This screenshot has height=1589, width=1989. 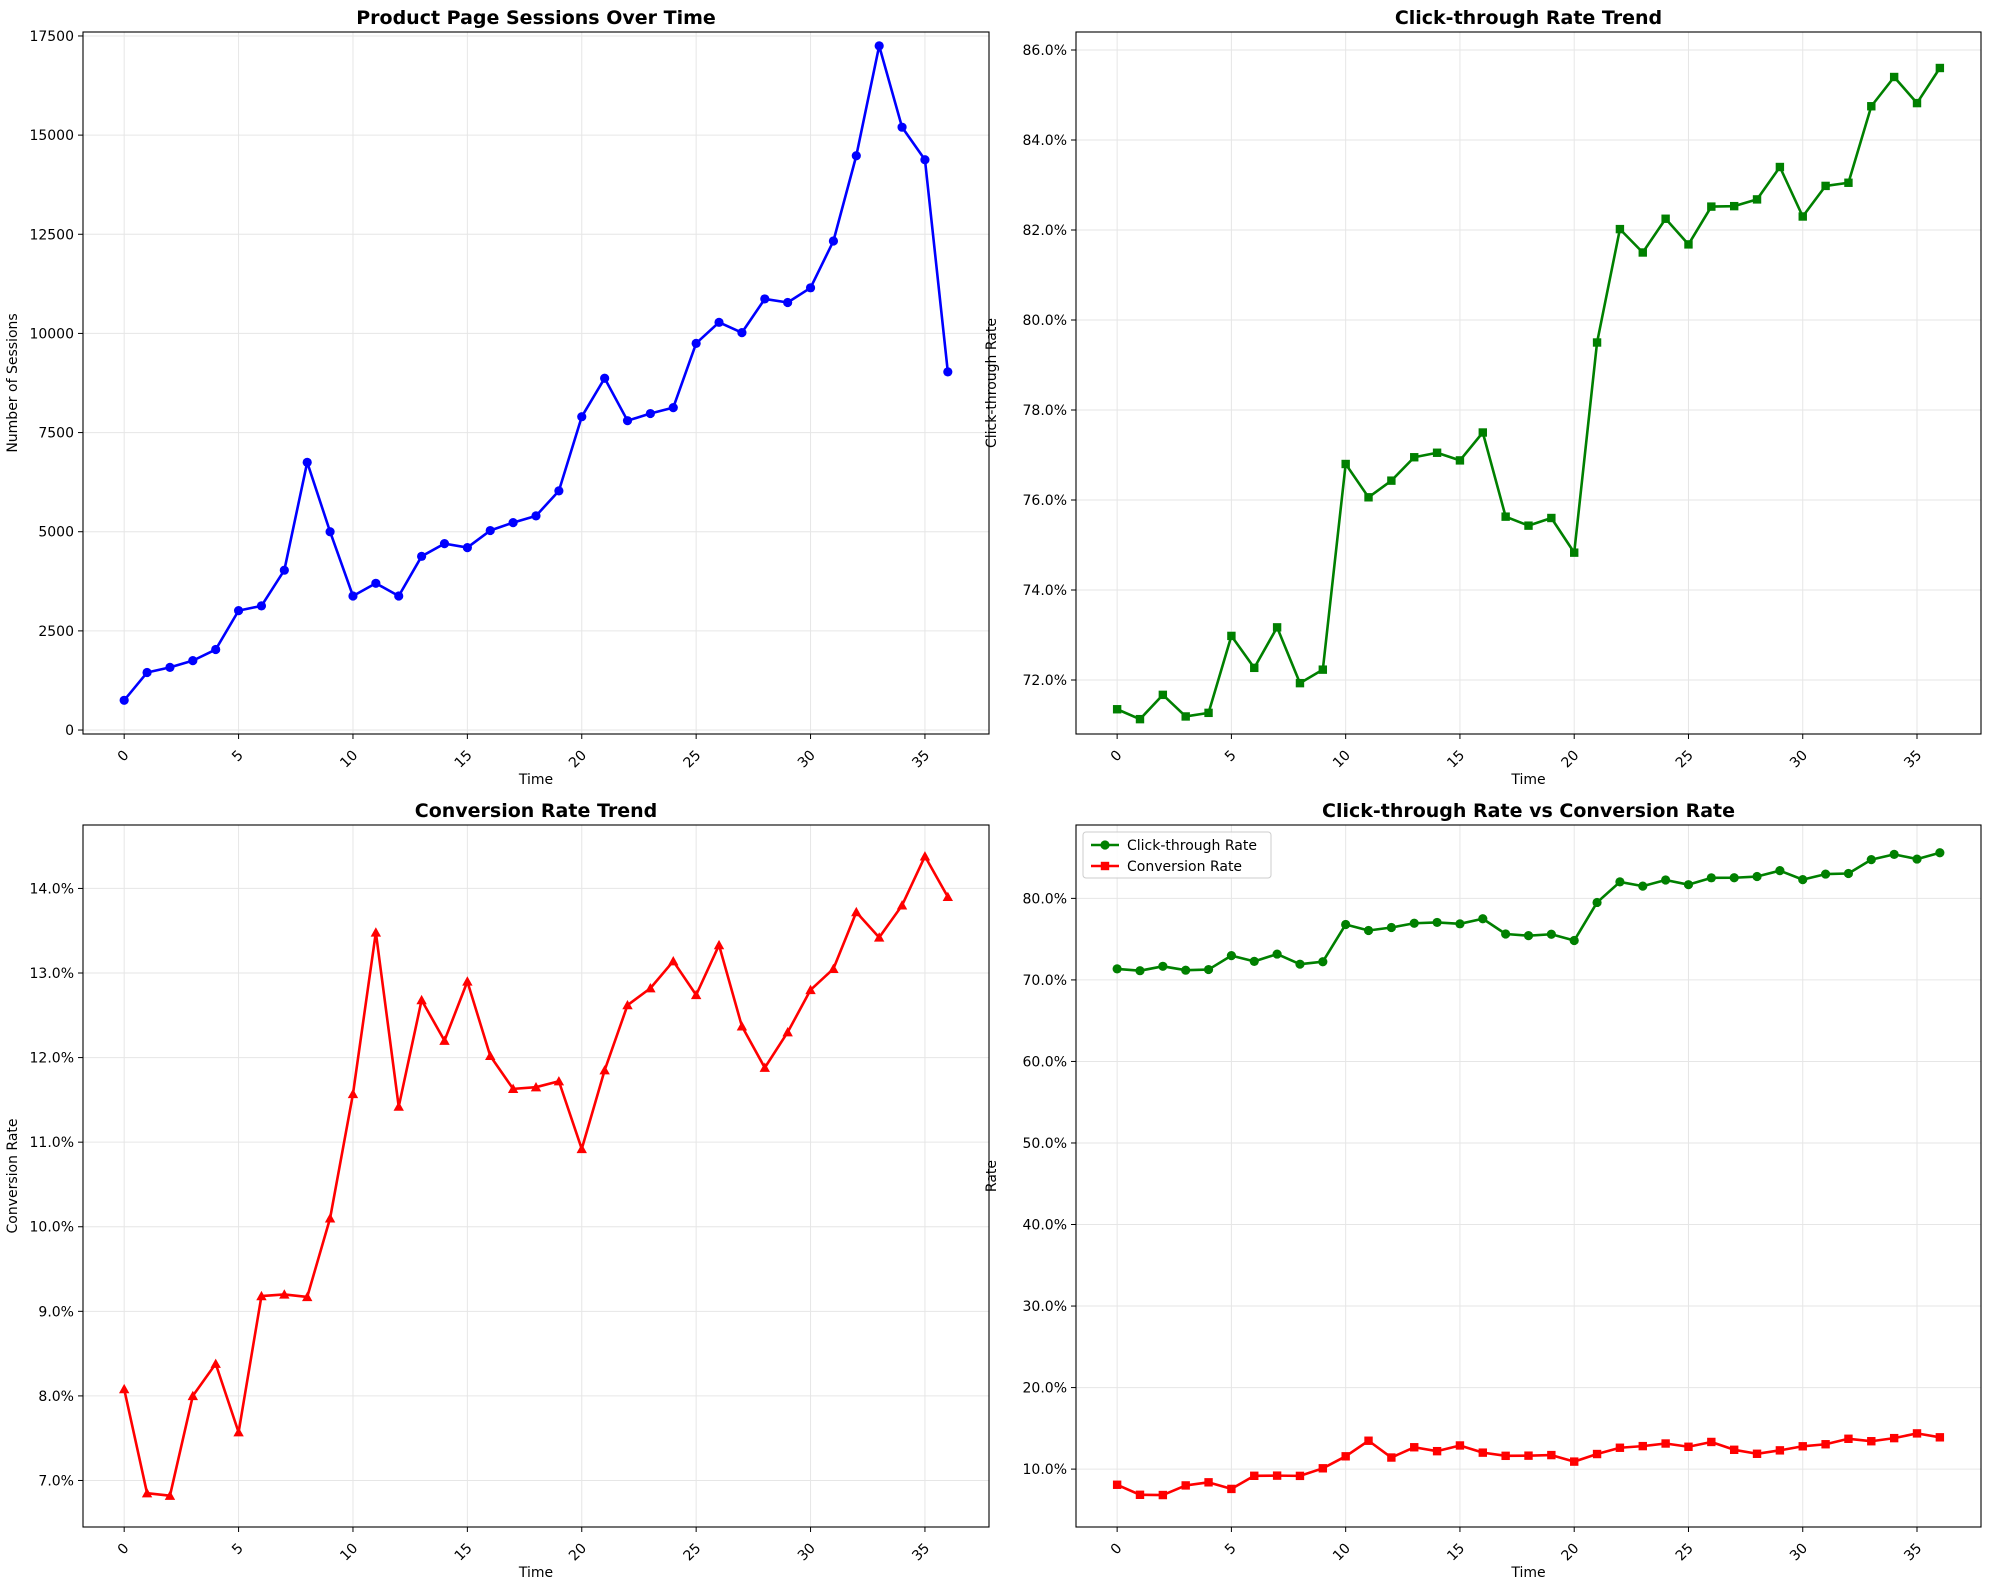 I want to click on y-tick-label: 72.0%, so click(x=1045, y=681).